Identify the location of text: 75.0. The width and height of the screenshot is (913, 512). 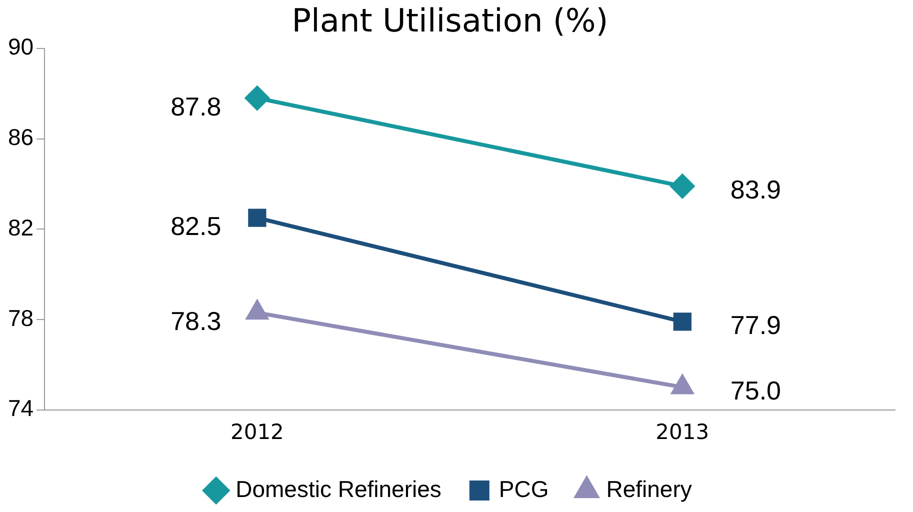
(756, 390).